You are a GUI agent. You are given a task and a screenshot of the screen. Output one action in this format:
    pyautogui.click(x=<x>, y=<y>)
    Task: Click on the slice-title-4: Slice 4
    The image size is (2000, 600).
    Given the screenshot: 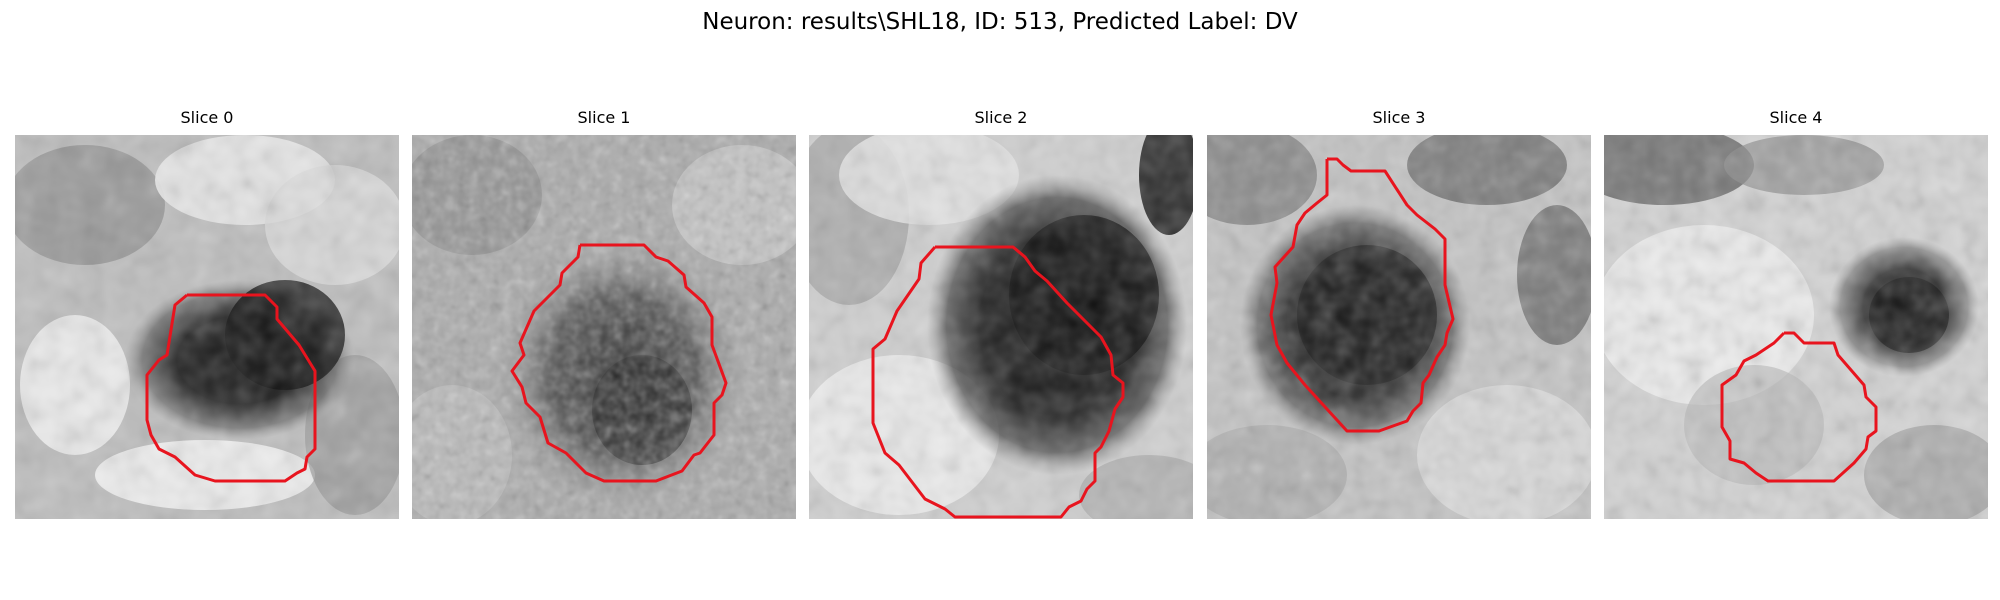 What is the action you would take?
    pyautogui.click(x=1796, y=117)
    